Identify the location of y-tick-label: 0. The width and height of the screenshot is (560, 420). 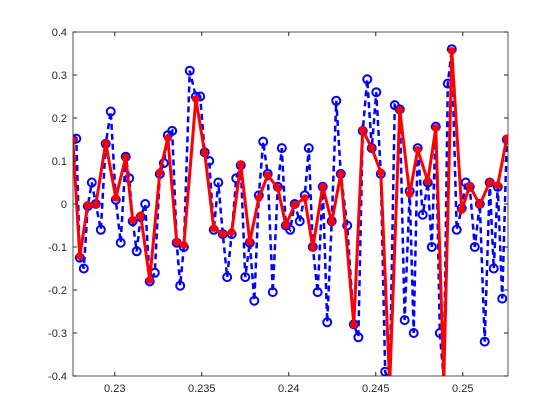
(64, 205).